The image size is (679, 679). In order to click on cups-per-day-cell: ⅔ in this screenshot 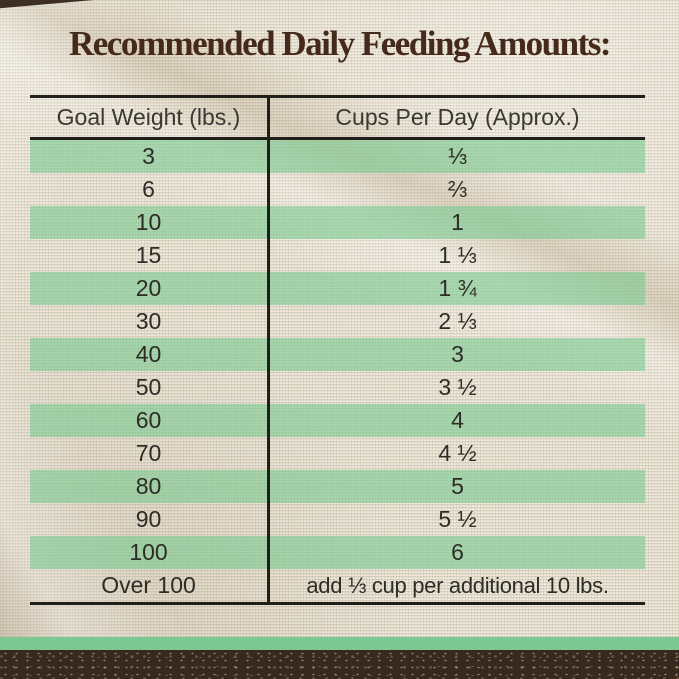, I will do `click(457, 189)`.